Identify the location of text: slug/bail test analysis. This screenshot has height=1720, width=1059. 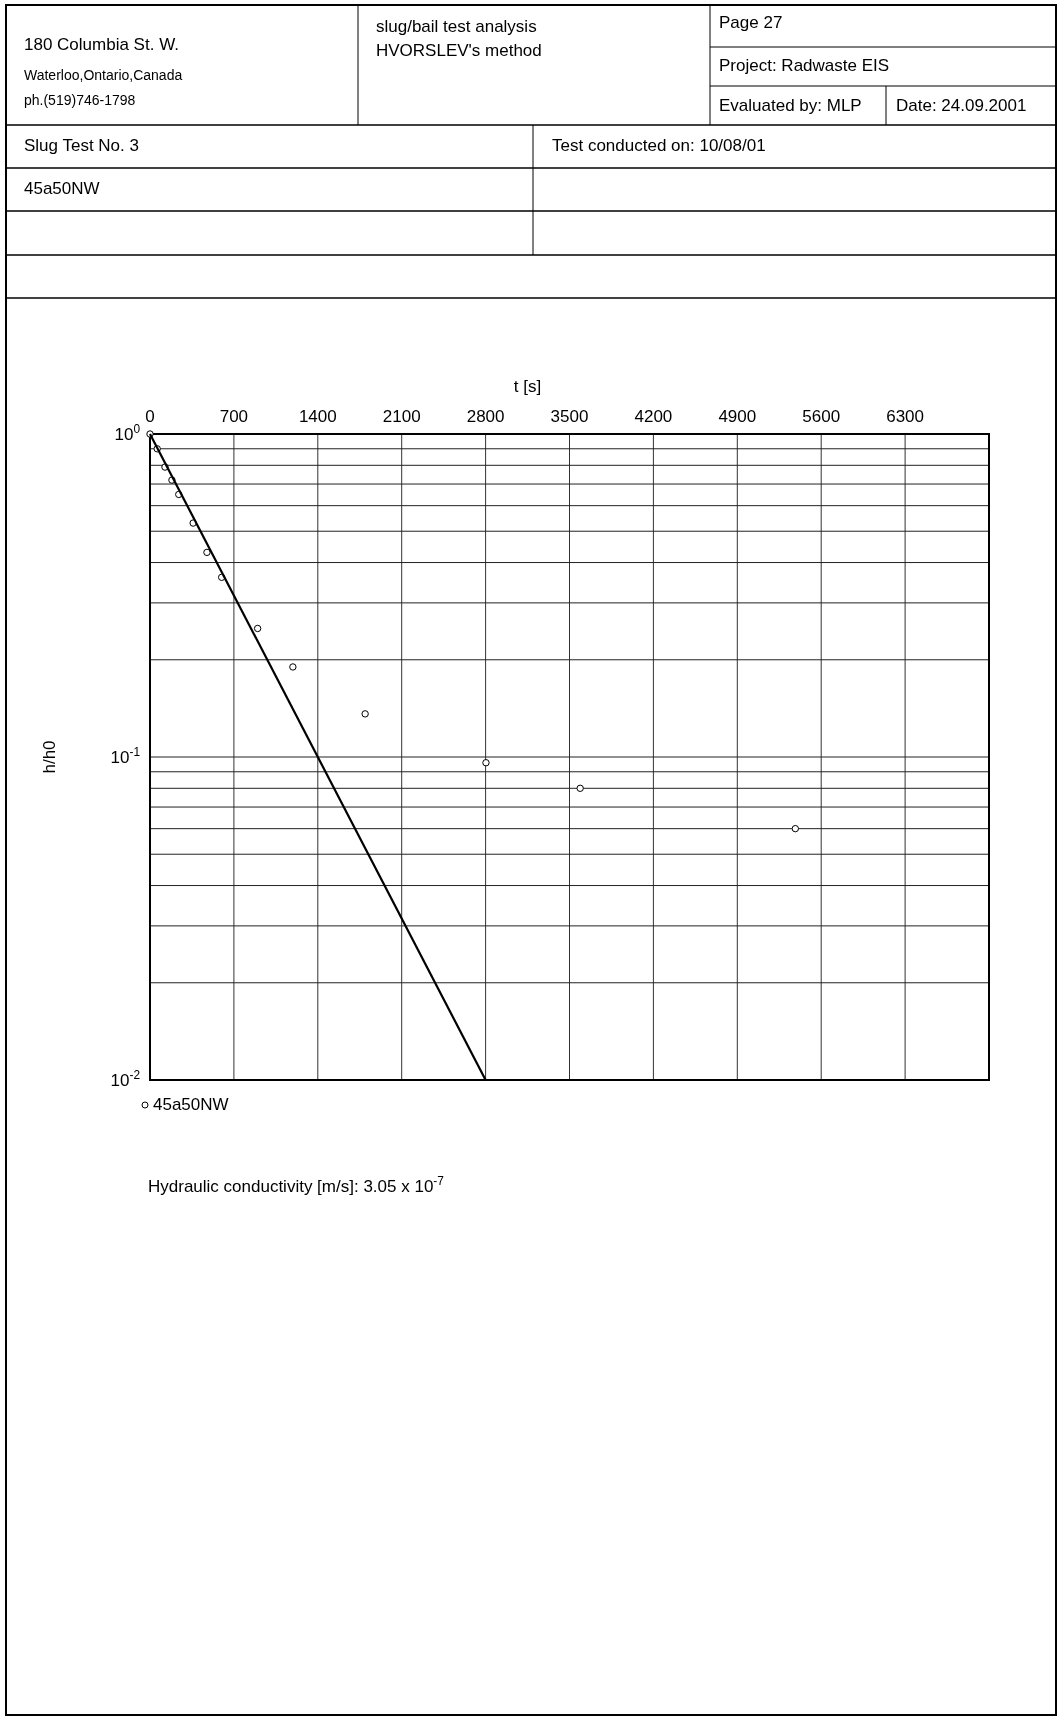
(456, 26).